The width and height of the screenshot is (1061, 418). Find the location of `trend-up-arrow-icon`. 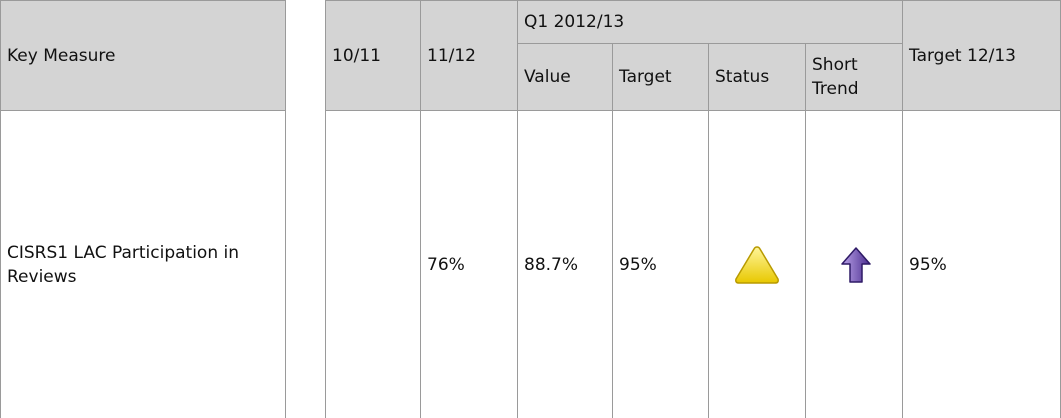

trend-up-arrow-icon is located at coordinates (856, 264).